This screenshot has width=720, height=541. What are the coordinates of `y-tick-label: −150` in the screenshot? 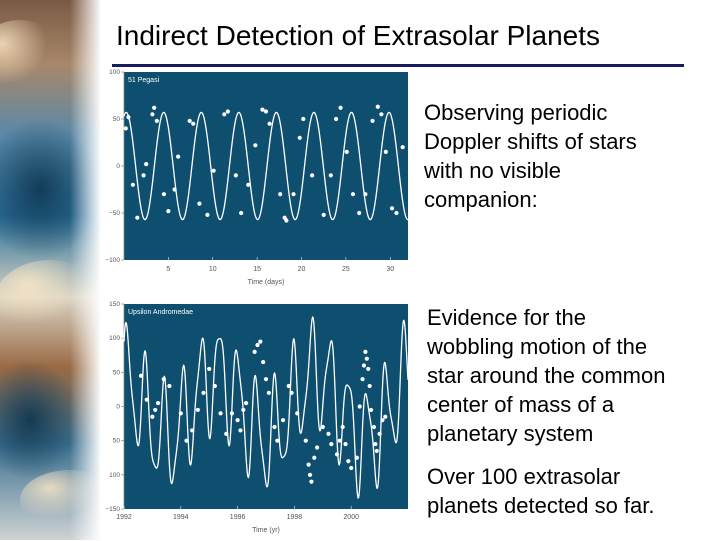 It's located at (112, 509).